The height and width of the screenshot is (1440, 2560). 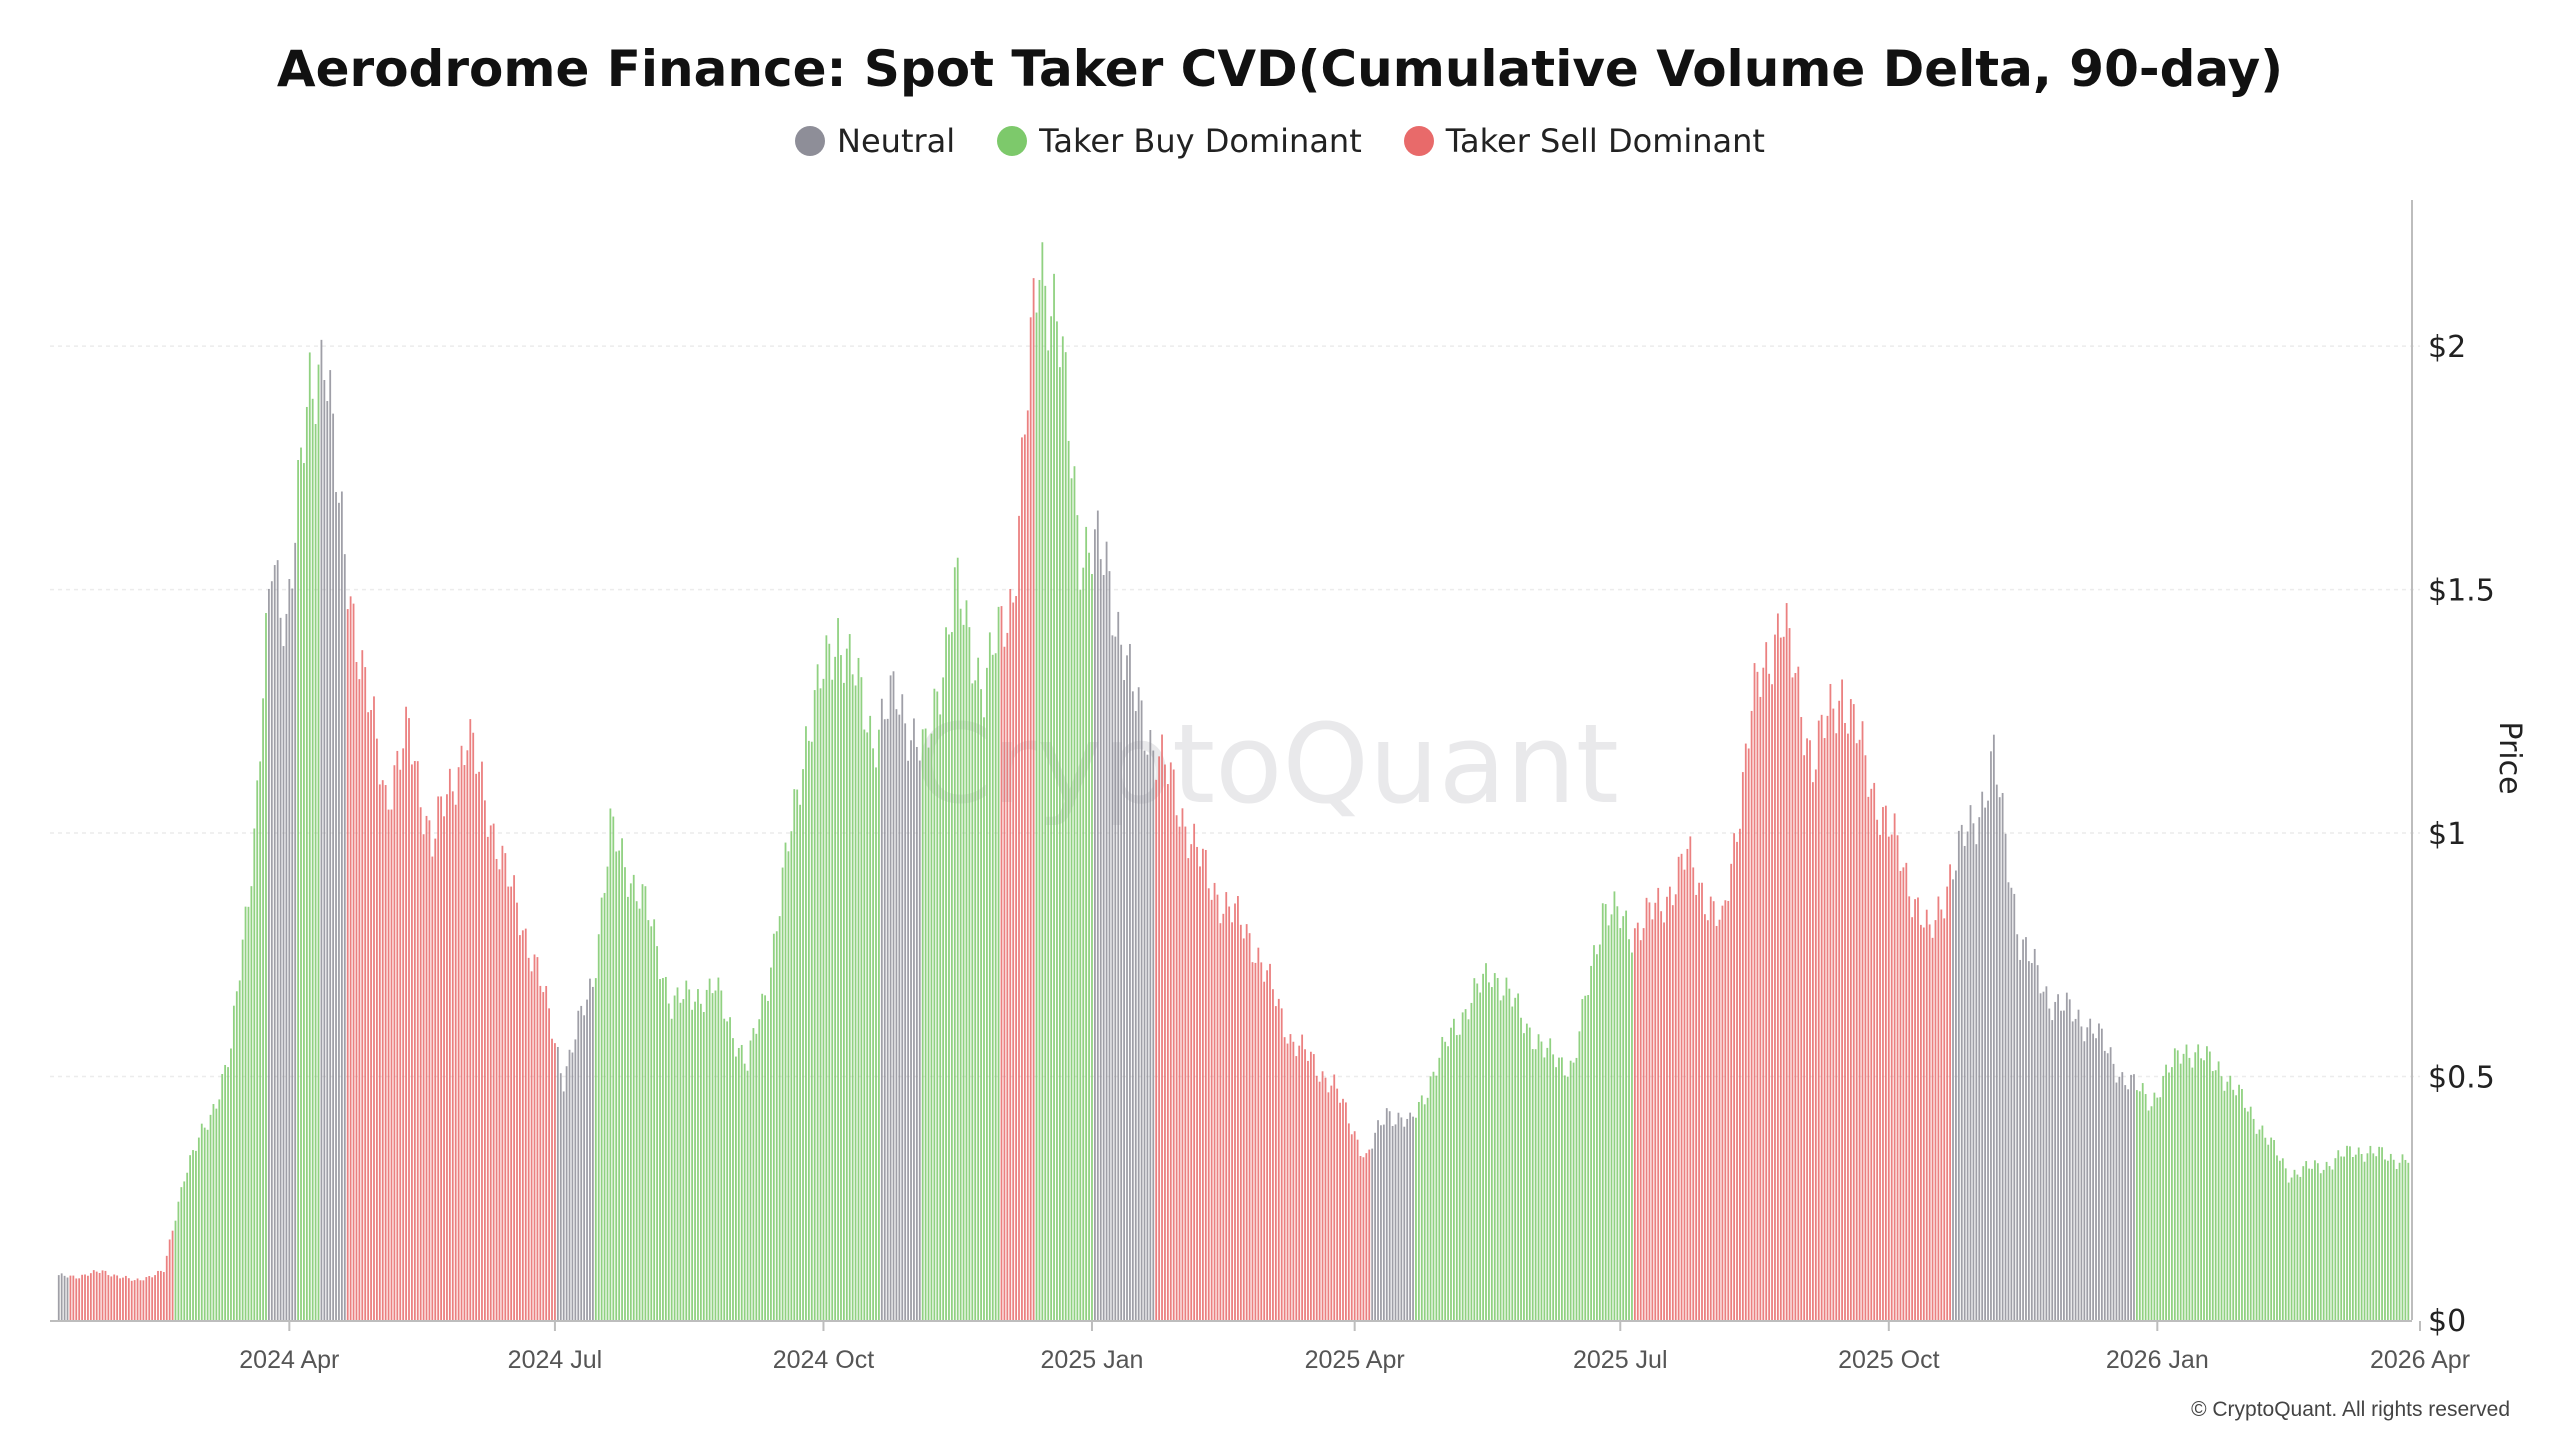 I want to click on legend-item-neutral: Neutral, so click(x=875, y=141).